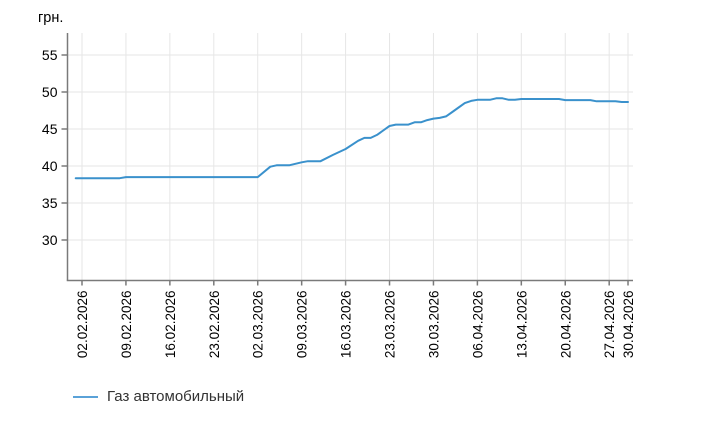 The image size is (705, 437). What do you see at coordinates (477, 325) in the screenshot?
I see `x-tick-label: 06.04.2026` at bounding box center [477, 325].